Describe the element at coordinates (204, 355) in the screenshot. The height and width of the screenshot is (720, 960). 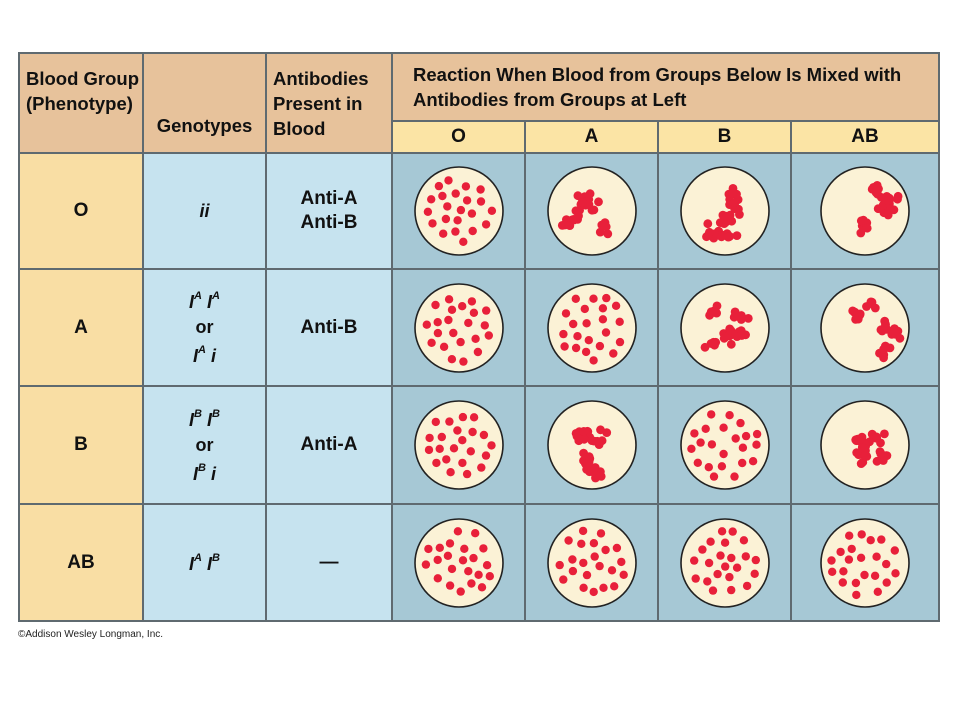
I see `genotype-line: IA i` at that location.